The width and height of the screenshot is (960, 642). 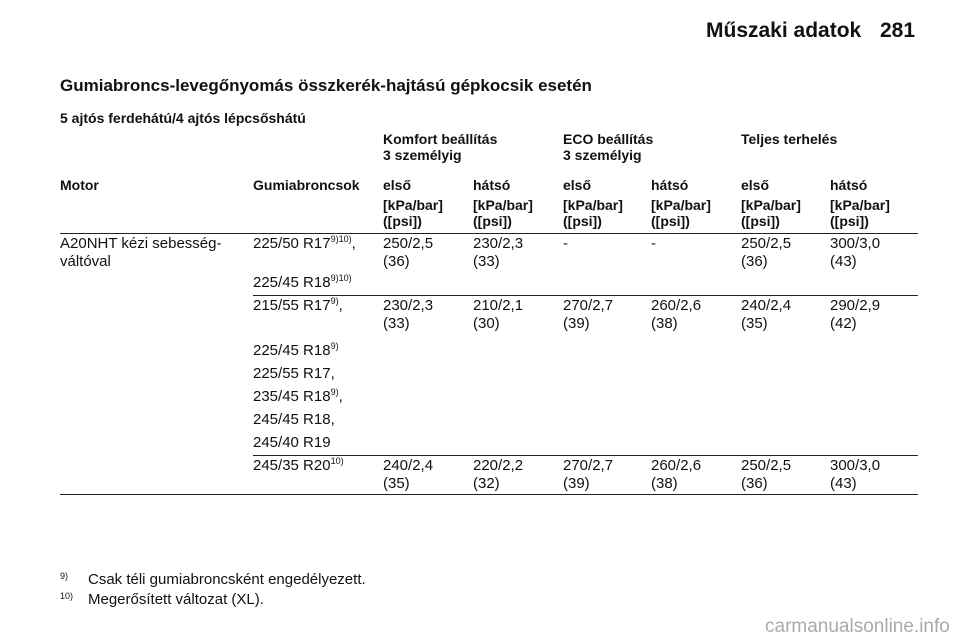 What do you see at coordinates (292, 465) in the screenshot?
I see `tire-size: 245/35 R20` at bounding box center [292, 465].